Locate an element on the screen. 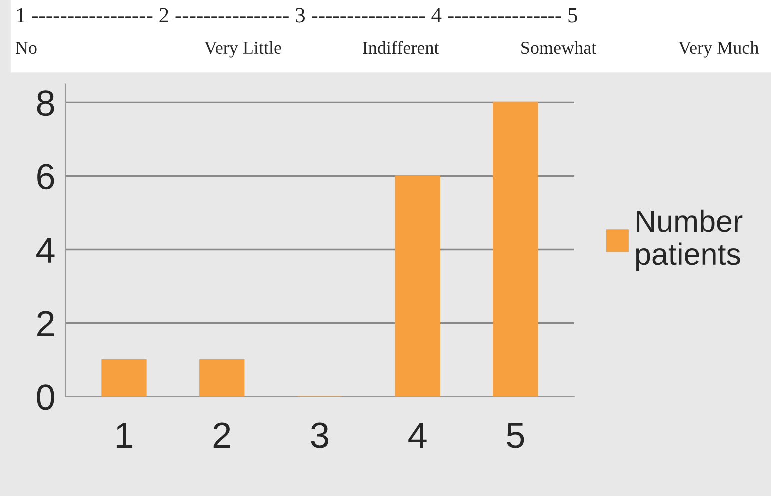 Image resolution: width=771 pixels, height=496 pixels. x-tick-label: 4 is located at coordinates (417, 435).